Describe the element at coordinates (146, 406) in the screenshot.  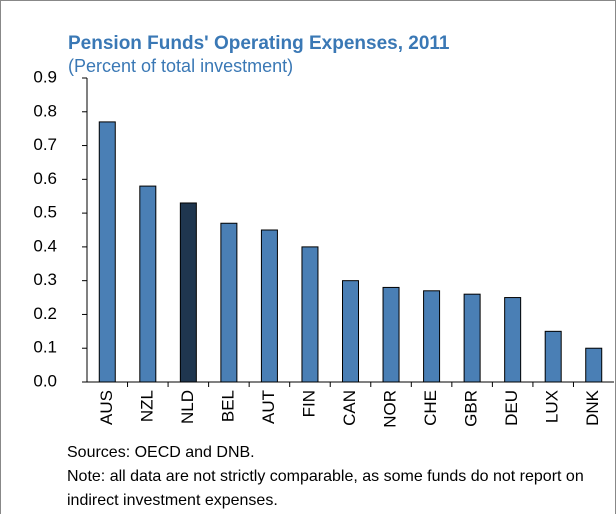
I see `x-tick-label: NZL` at that location.